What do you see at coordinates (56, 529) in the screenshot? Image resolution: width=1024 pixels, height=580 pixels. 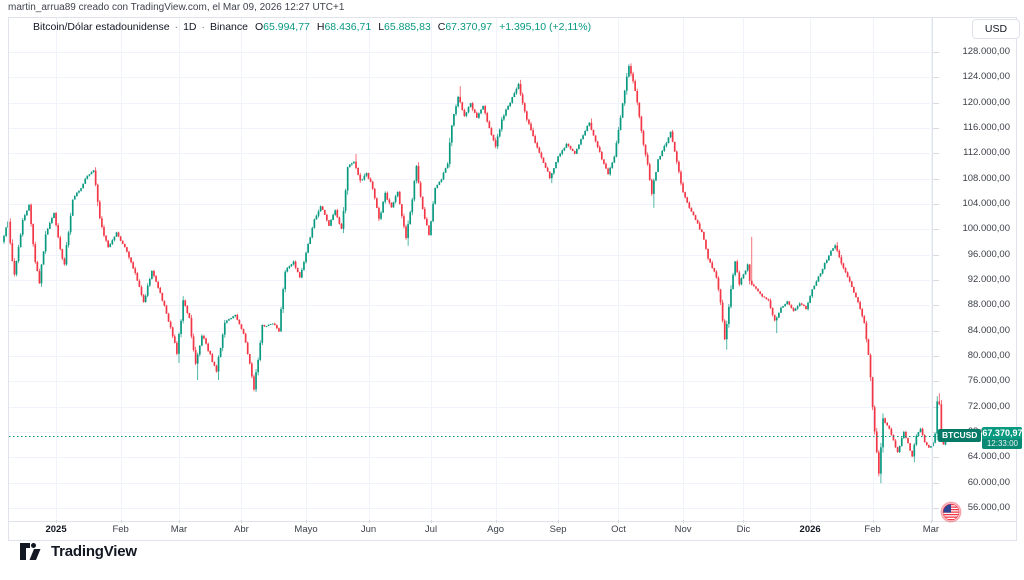 I see `time-tick-label: 2025` at bounding box center [56, 529].